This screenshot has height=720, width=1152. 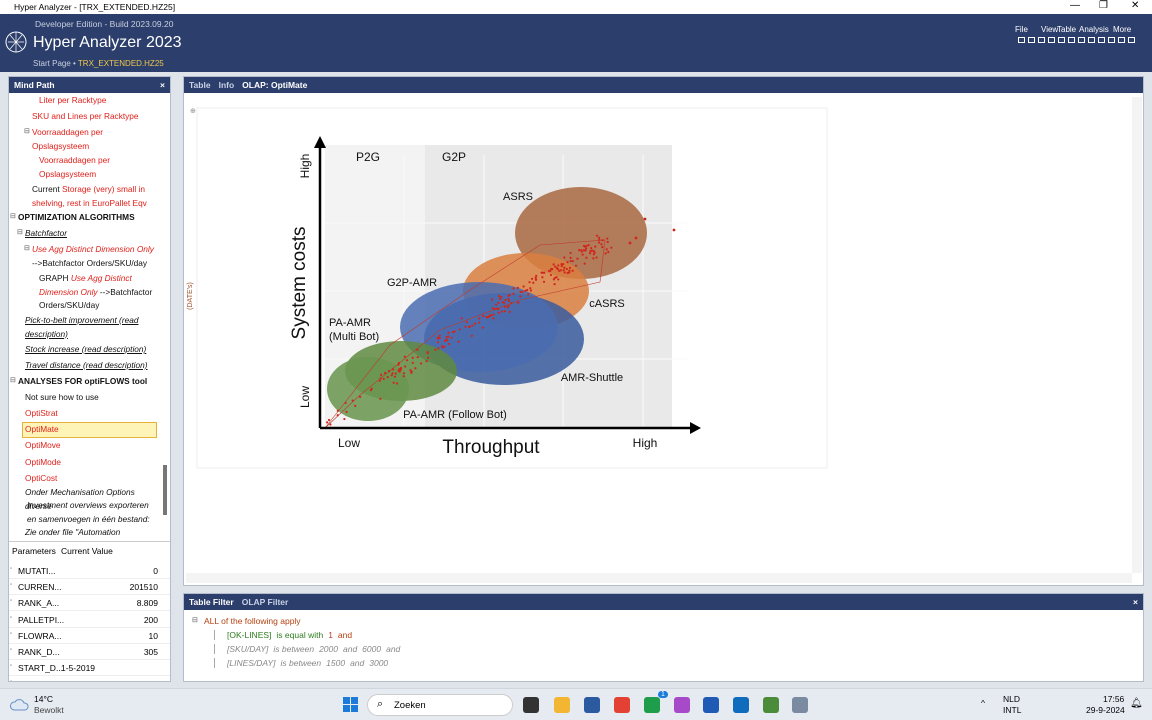 What do you see at coordinates (275, 85) in the screenshot?
I see `tab: OLAP: OptiMate` at bounding box center [275, 85].